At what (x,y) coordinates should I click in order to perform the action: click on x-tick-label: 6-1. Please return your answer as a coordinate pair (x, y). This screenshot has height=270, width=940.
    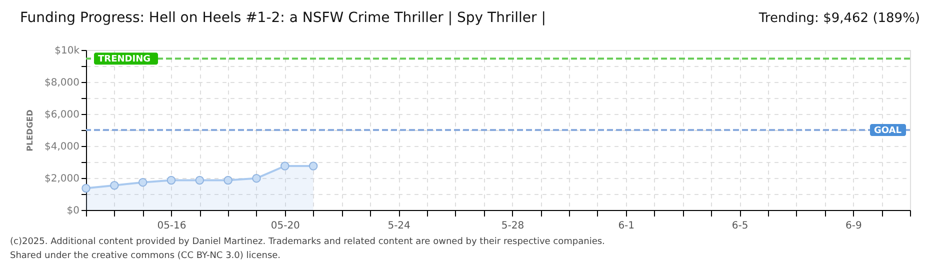
    Looking at the image, I should click on (626, 226).